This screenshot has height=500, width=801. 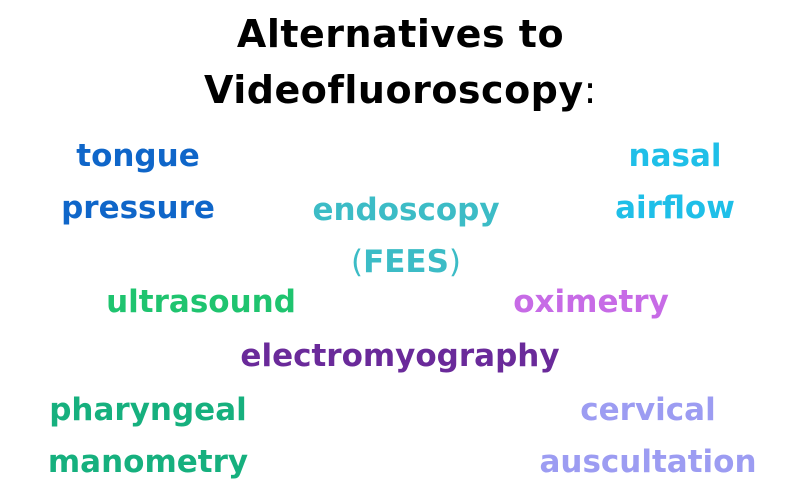 I want to click on term-tongue-pressure-line-1: tongue, so click(x=138, y=156).